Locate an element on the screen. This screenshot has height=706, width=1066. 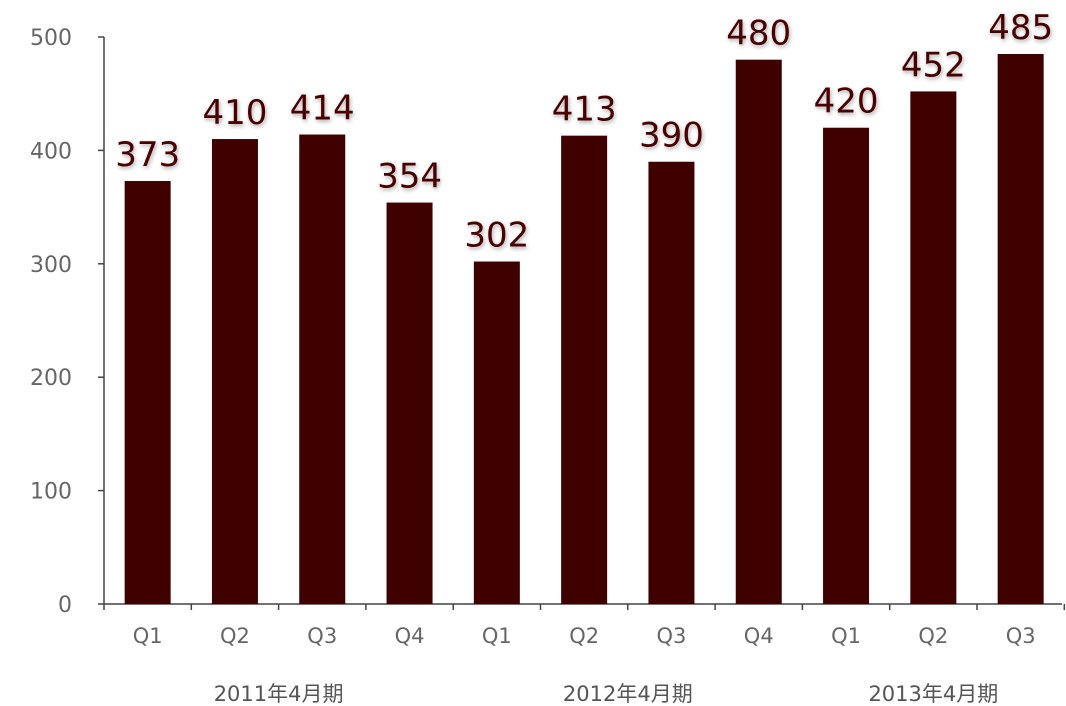
data-label: 485 is located at coordinates (1020, 28).